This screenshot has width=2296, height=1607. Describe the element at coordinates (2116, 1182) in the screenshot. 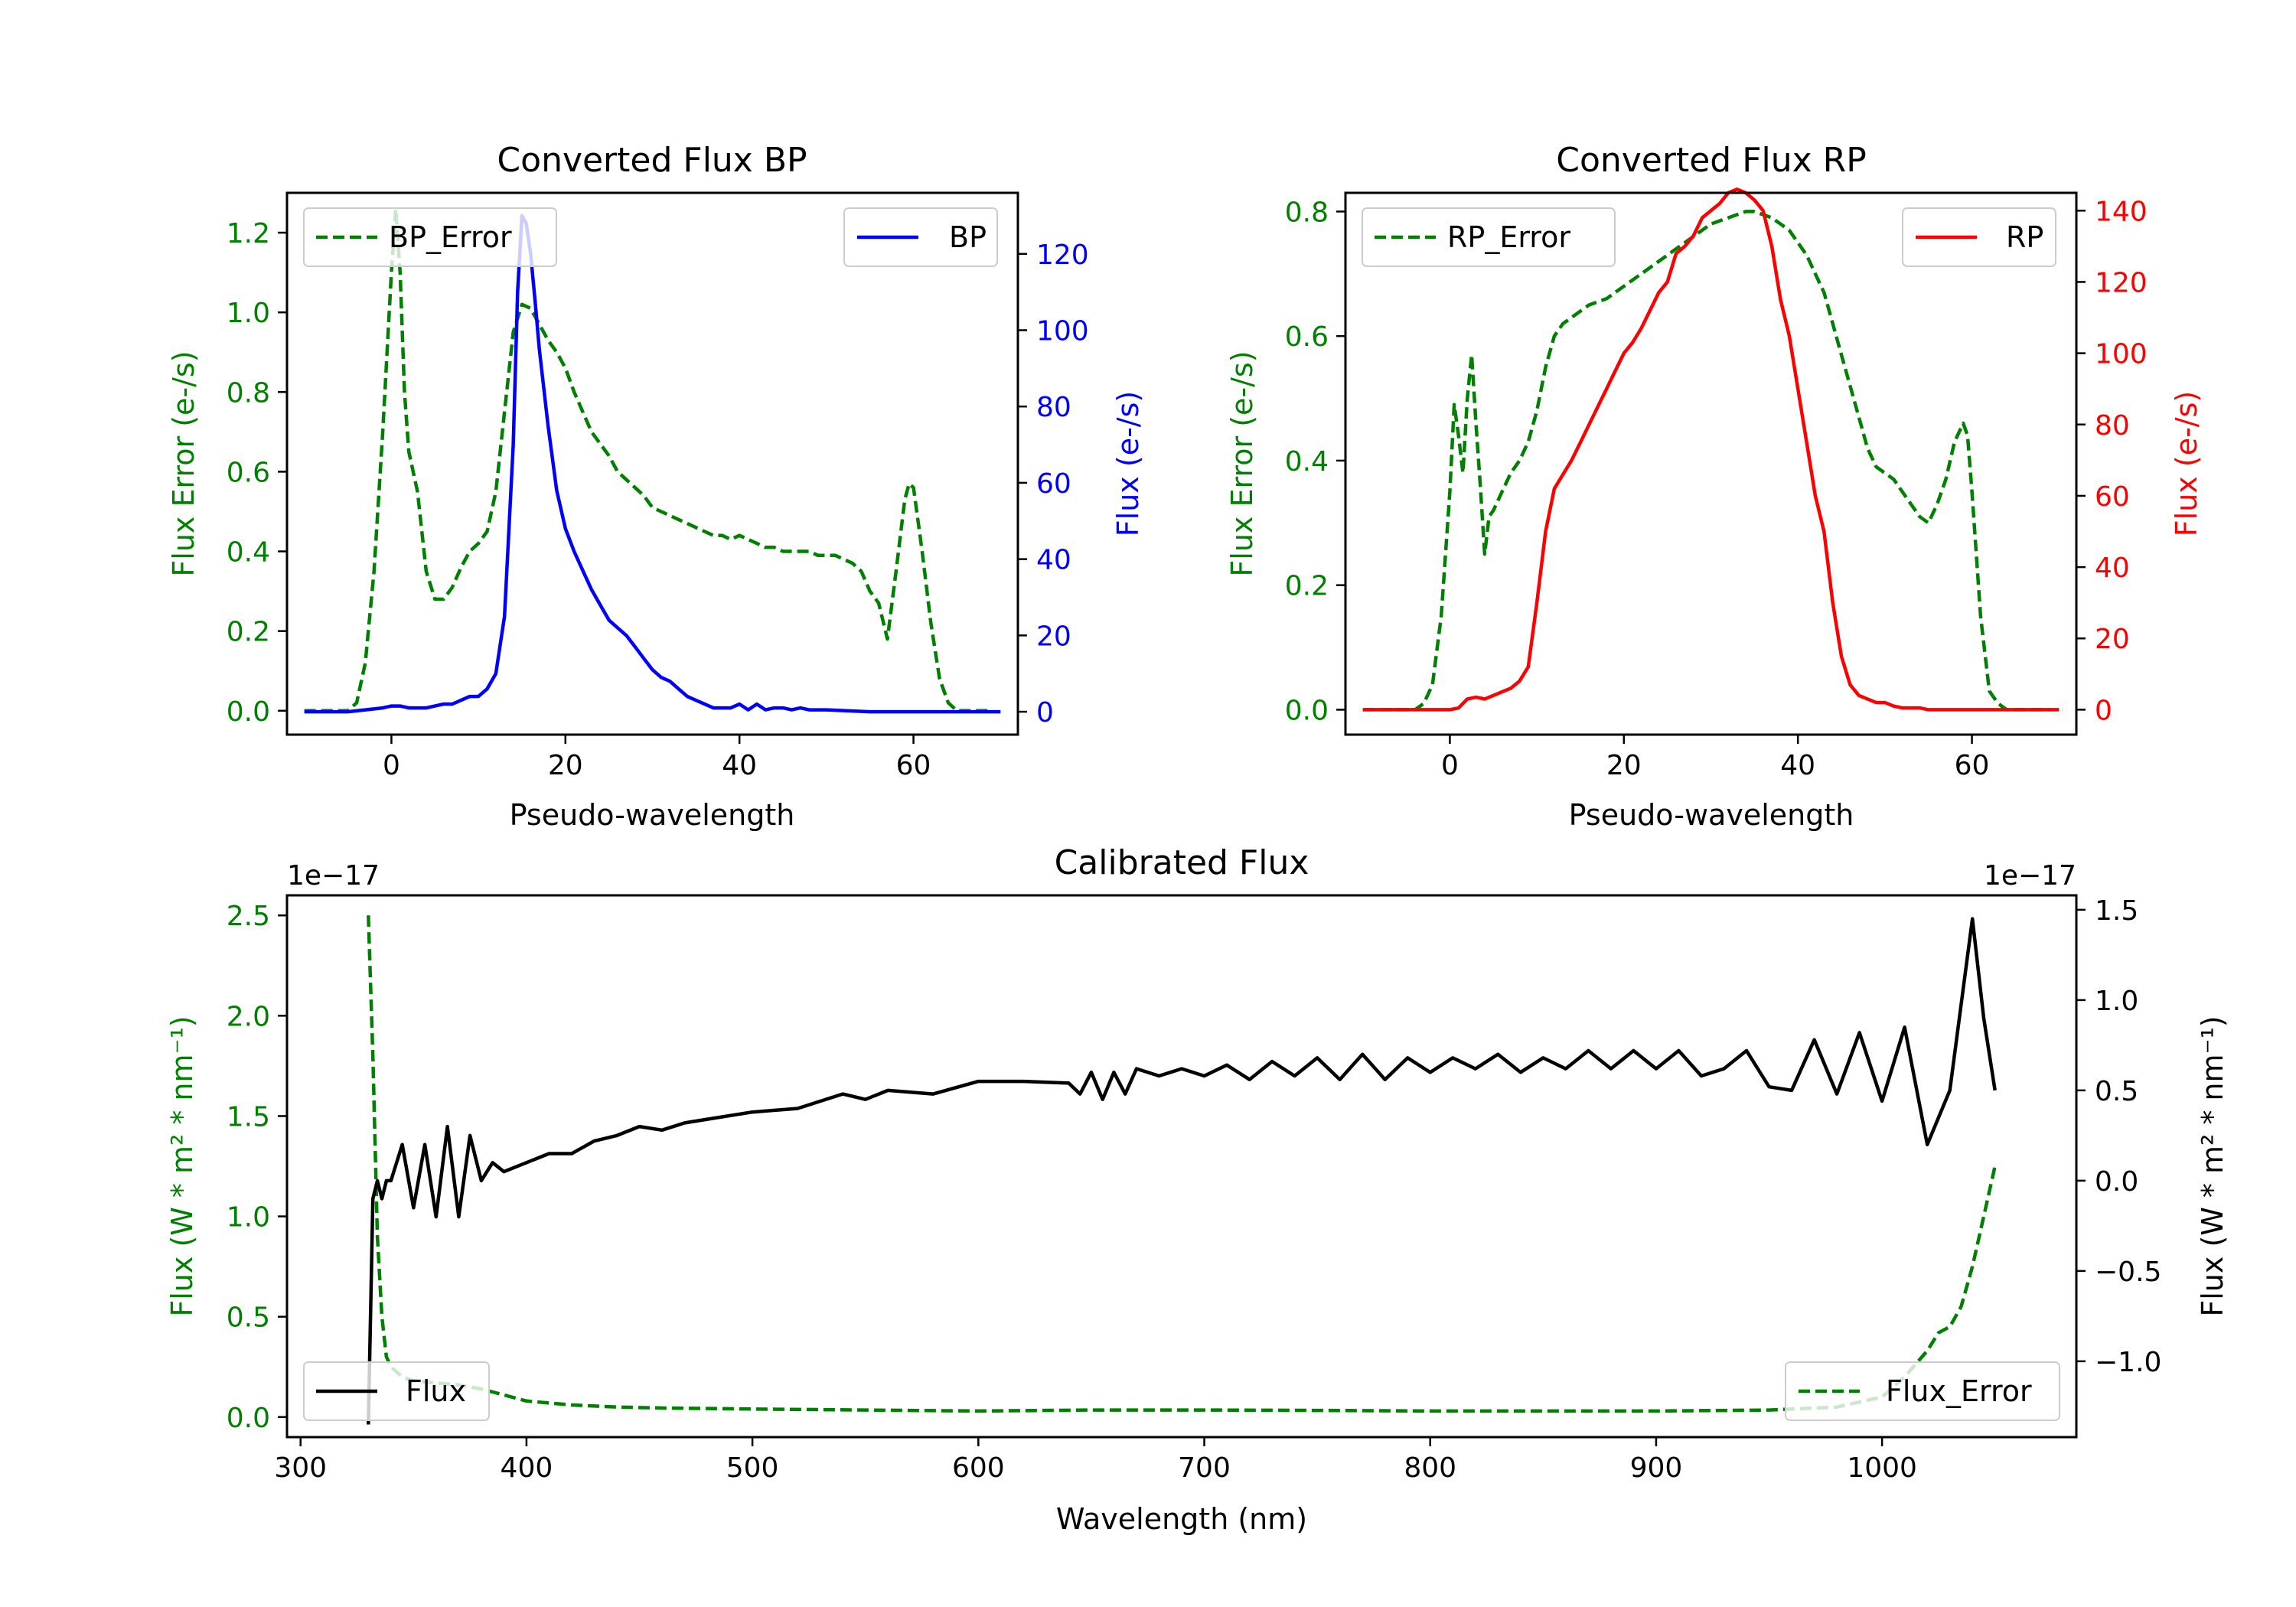

I see `y-tick-label-right: 0.0` at that location.